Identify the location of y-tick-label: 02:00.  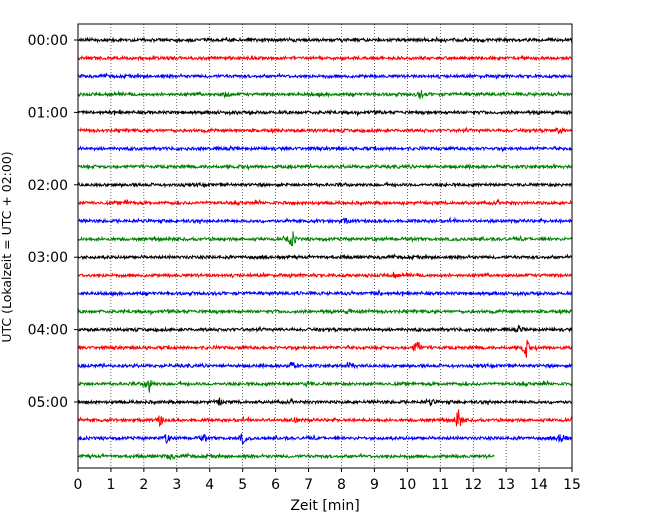
(48, 186).